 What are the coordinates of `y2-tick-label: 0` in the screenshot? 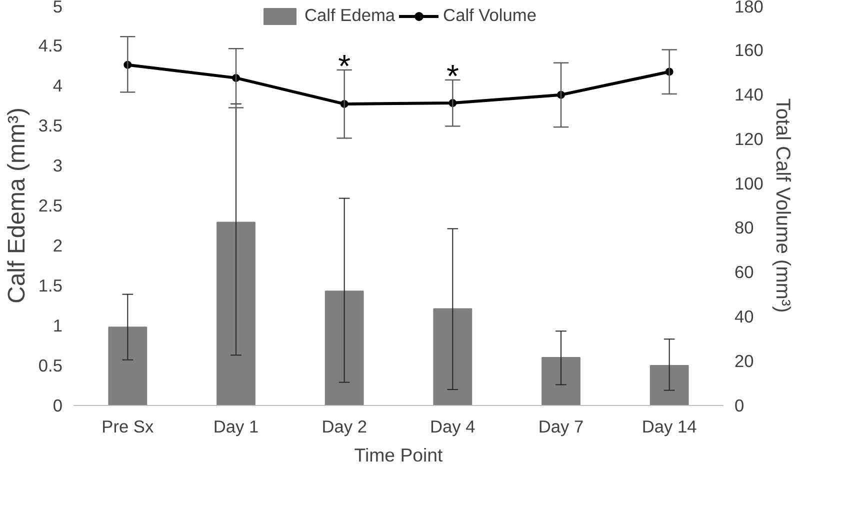 It's located at (739, 406).